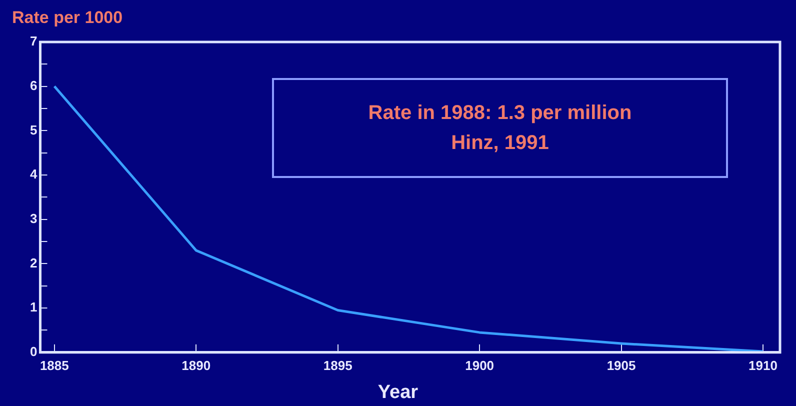 Image resolution: width=796 pixels, height=406 pixels. What do you see at coordinates (479, 365) in the screenshot?
I see `x-tick-label: 1900` at bounding box center [479, 365].